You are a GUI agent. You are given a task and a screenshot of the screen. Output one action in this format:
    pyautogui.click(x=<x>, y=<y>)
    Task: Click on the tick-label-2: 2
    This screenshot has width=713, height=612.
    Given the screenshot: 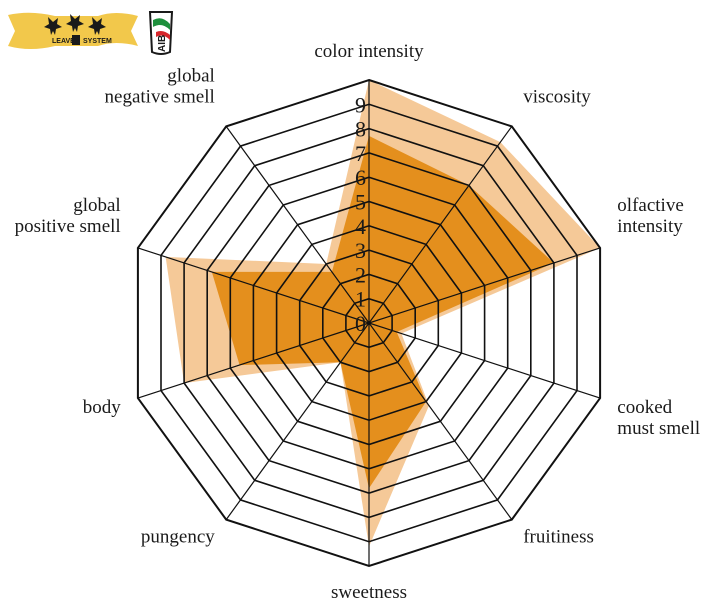 What is the action you would take?
    pyautogui.click(x=360, y=274)
    